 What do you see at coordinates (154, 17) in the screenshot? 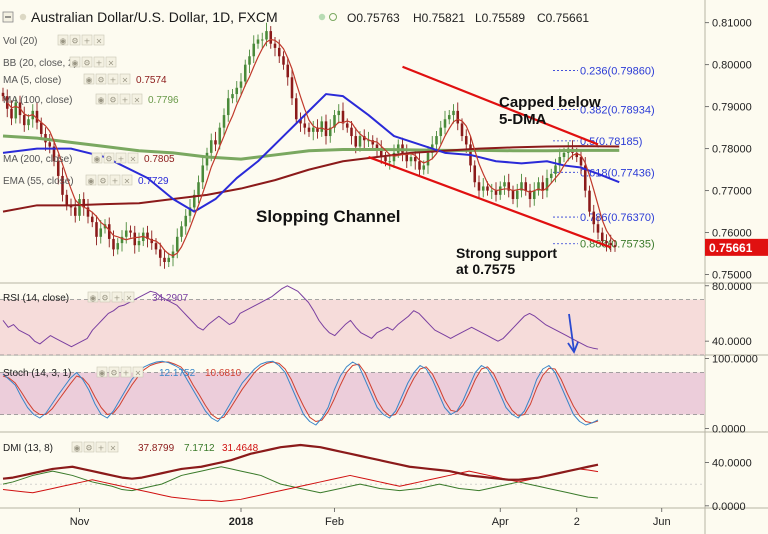
I see `symbol-title: Australian Dollar/U.S. Dollar, 1D, FXCM` at bounding box center [154, 17].